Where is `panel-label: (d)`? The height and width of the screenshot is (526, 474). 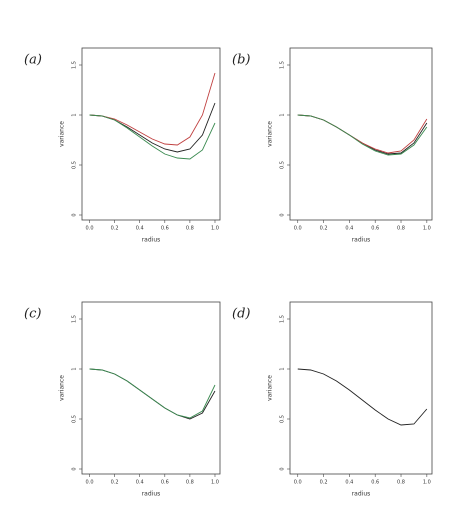 panel-label: (d) is located at coordinates (241, 314).